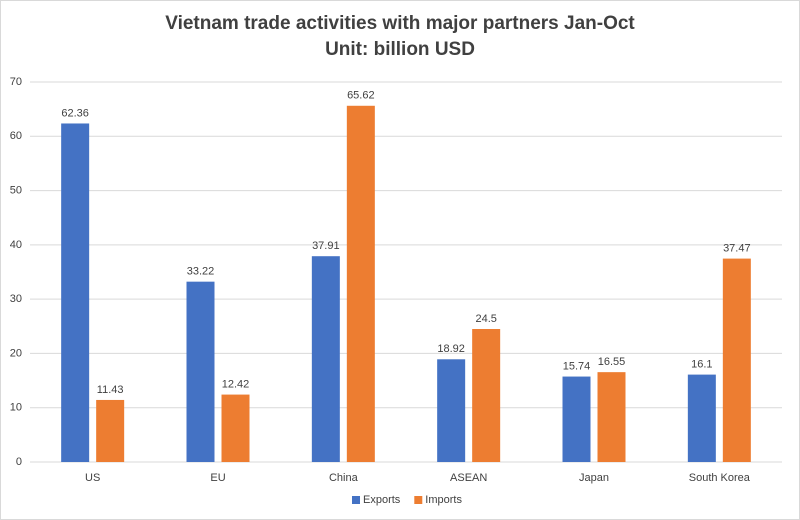  Describe the element at coordinates (737, 248) in the screenshot. I see `data-label: 37.47` at that location.